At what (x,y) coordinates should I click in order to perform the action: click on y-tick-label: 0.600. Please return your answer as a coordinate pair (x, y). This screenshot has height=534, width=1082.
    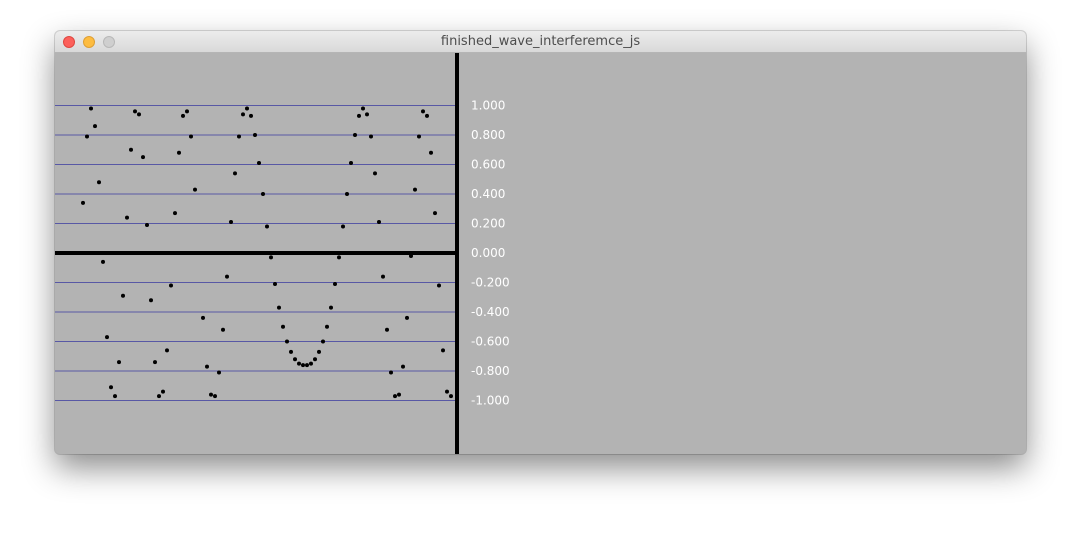
    Looking at the image, I should click on (488, 165).